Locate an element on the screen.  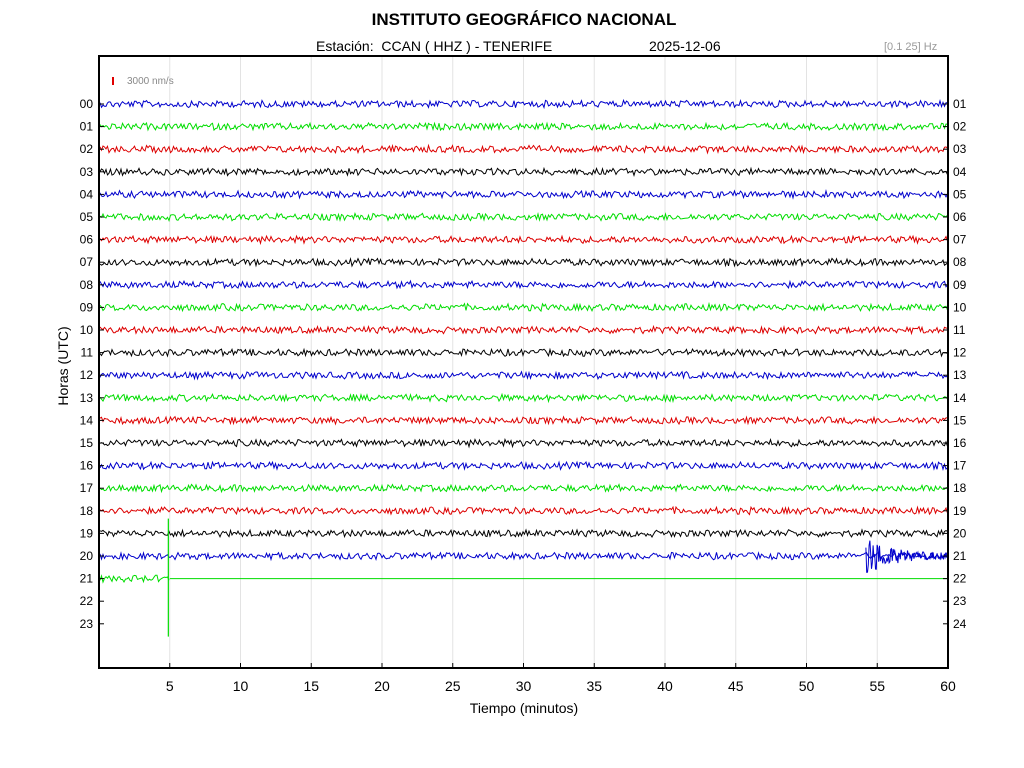
scale-label: 3000 nm/s is located at coordinates (150, 81).